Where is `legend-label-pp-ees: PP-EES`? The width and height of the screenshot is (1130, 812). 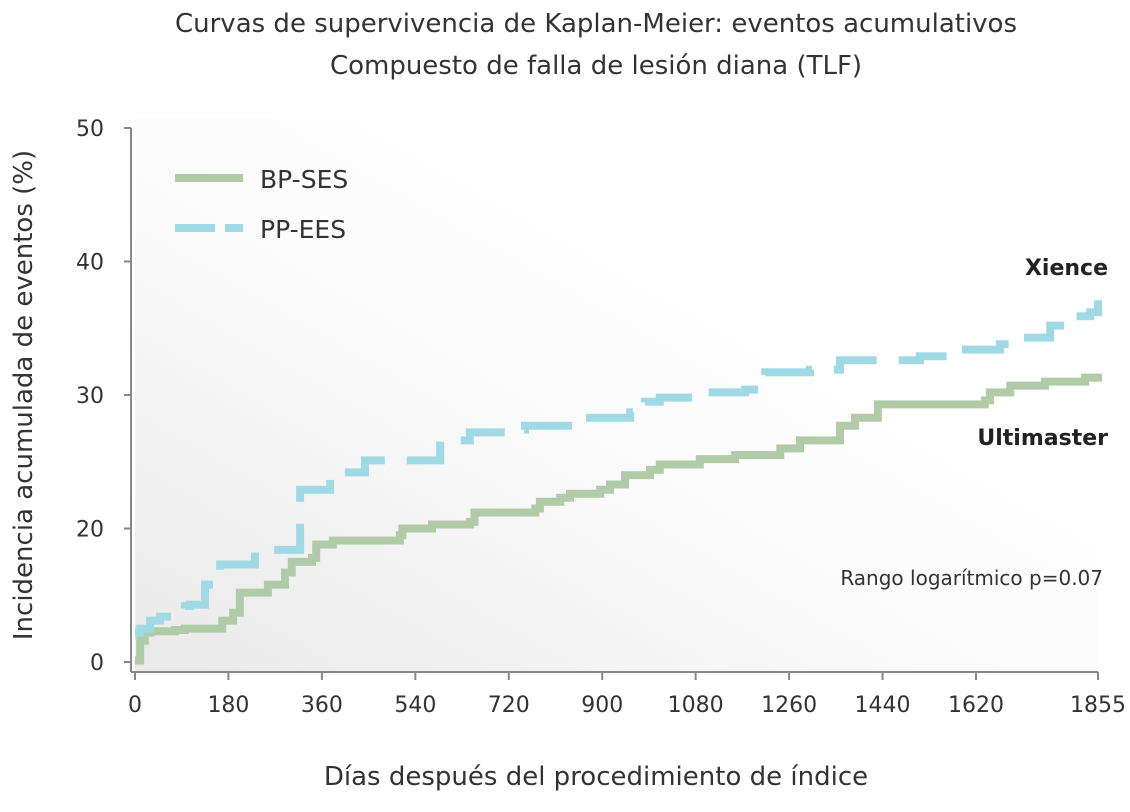 legend-label-pp-ees: PP-EES is located at coordinates (303, 229).